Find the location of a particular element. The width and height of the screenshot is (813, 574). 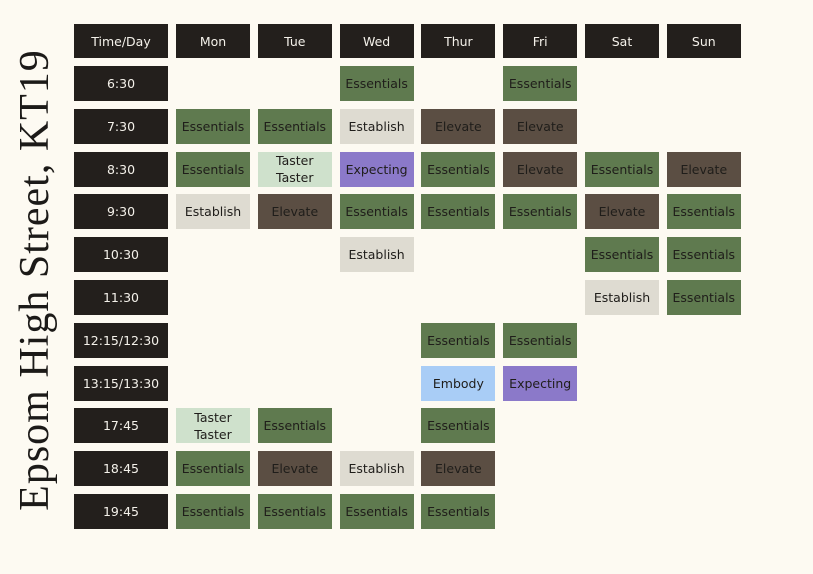

time-text: 12:15/12:30 is located at coordinates (121, 340).